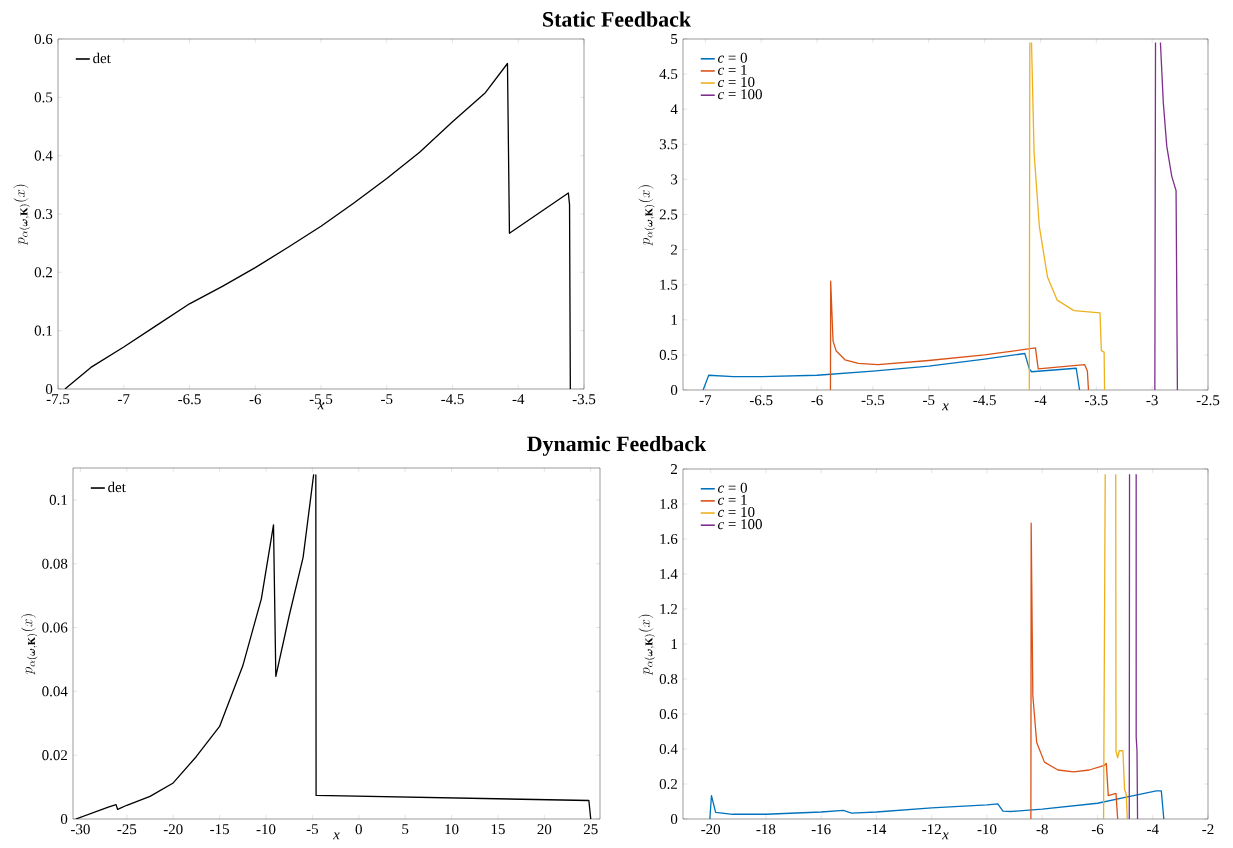  I want to click on x-tick-label: -2, so click(1208, 829).